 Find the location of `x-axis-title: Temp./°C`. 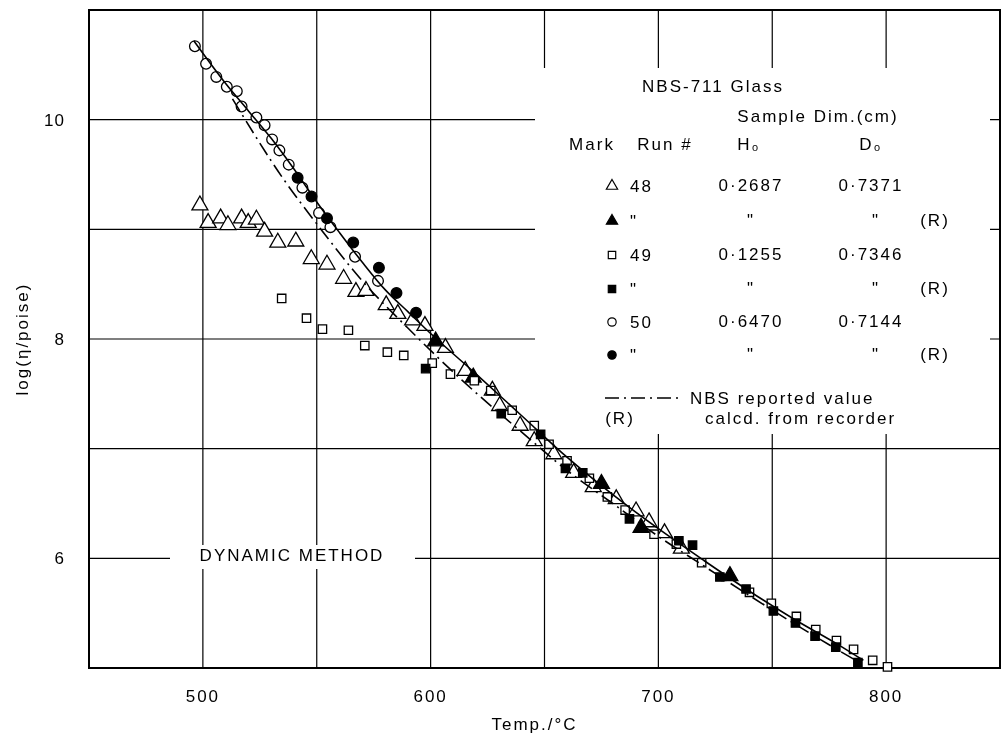

x-axis-title: Temp./°C is located at coordinates (534, 724).